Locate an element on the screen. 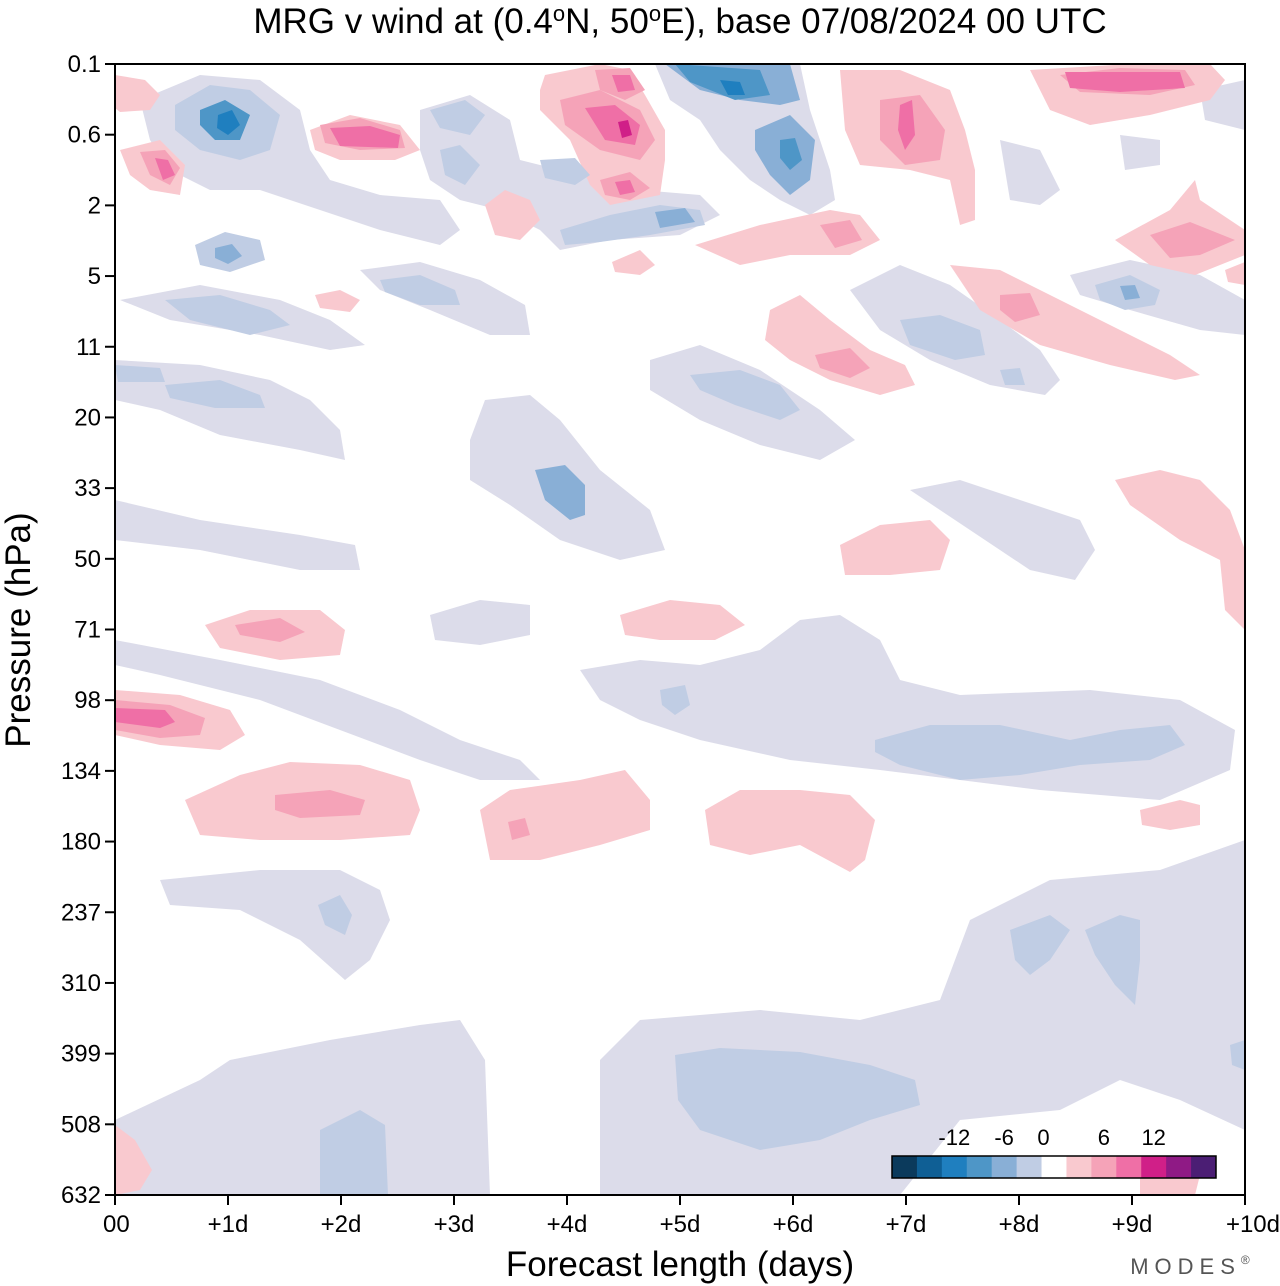  x-tick-label: +3d is located at coordinates (454, 1224).